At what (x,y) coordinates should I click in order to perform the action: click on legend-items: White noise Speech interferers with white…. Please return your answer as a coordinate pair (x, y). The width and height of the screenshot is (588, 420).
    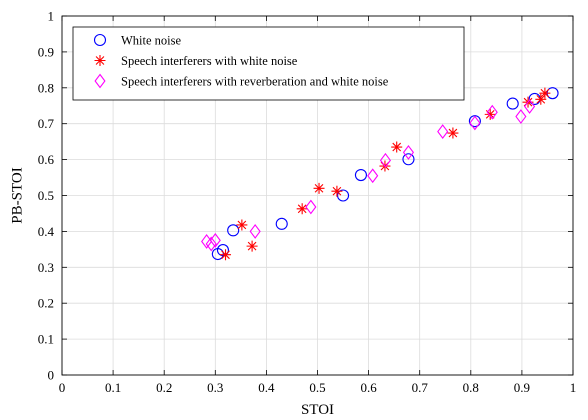
    Looking at the image, I should click on (241, 61).